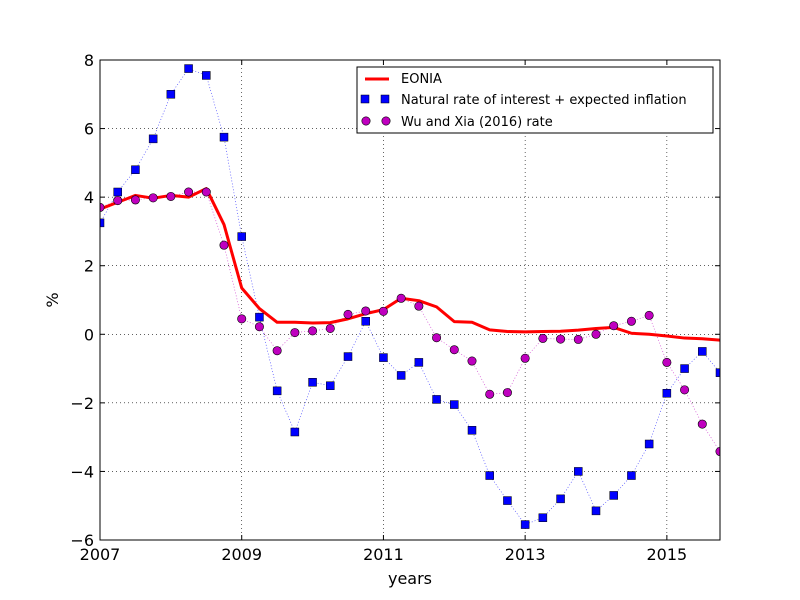  Describe the element at coordinates (89, 197) in the screenshot. I see `y-tick-label: 4` at that location.